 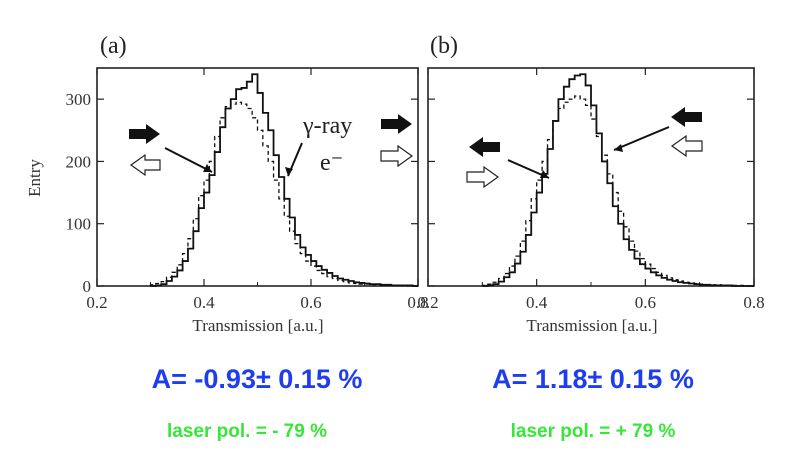 What do you see at coordinates (427, 302) in the screenshot?
I see `x-tick-label-b-0: 0.2` at bounding box center [427, 302].